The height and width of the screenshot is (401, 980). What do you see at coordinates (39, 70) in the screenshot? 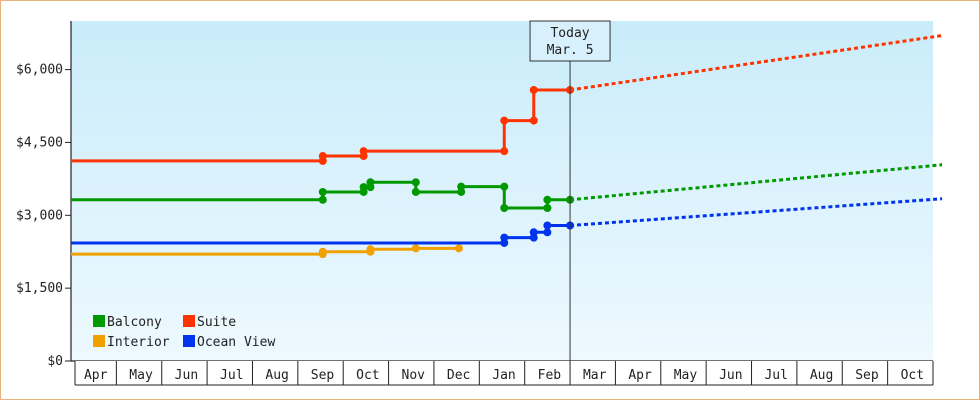
I see `y-tick-label: $6,000` at bounding box center [39, 70].